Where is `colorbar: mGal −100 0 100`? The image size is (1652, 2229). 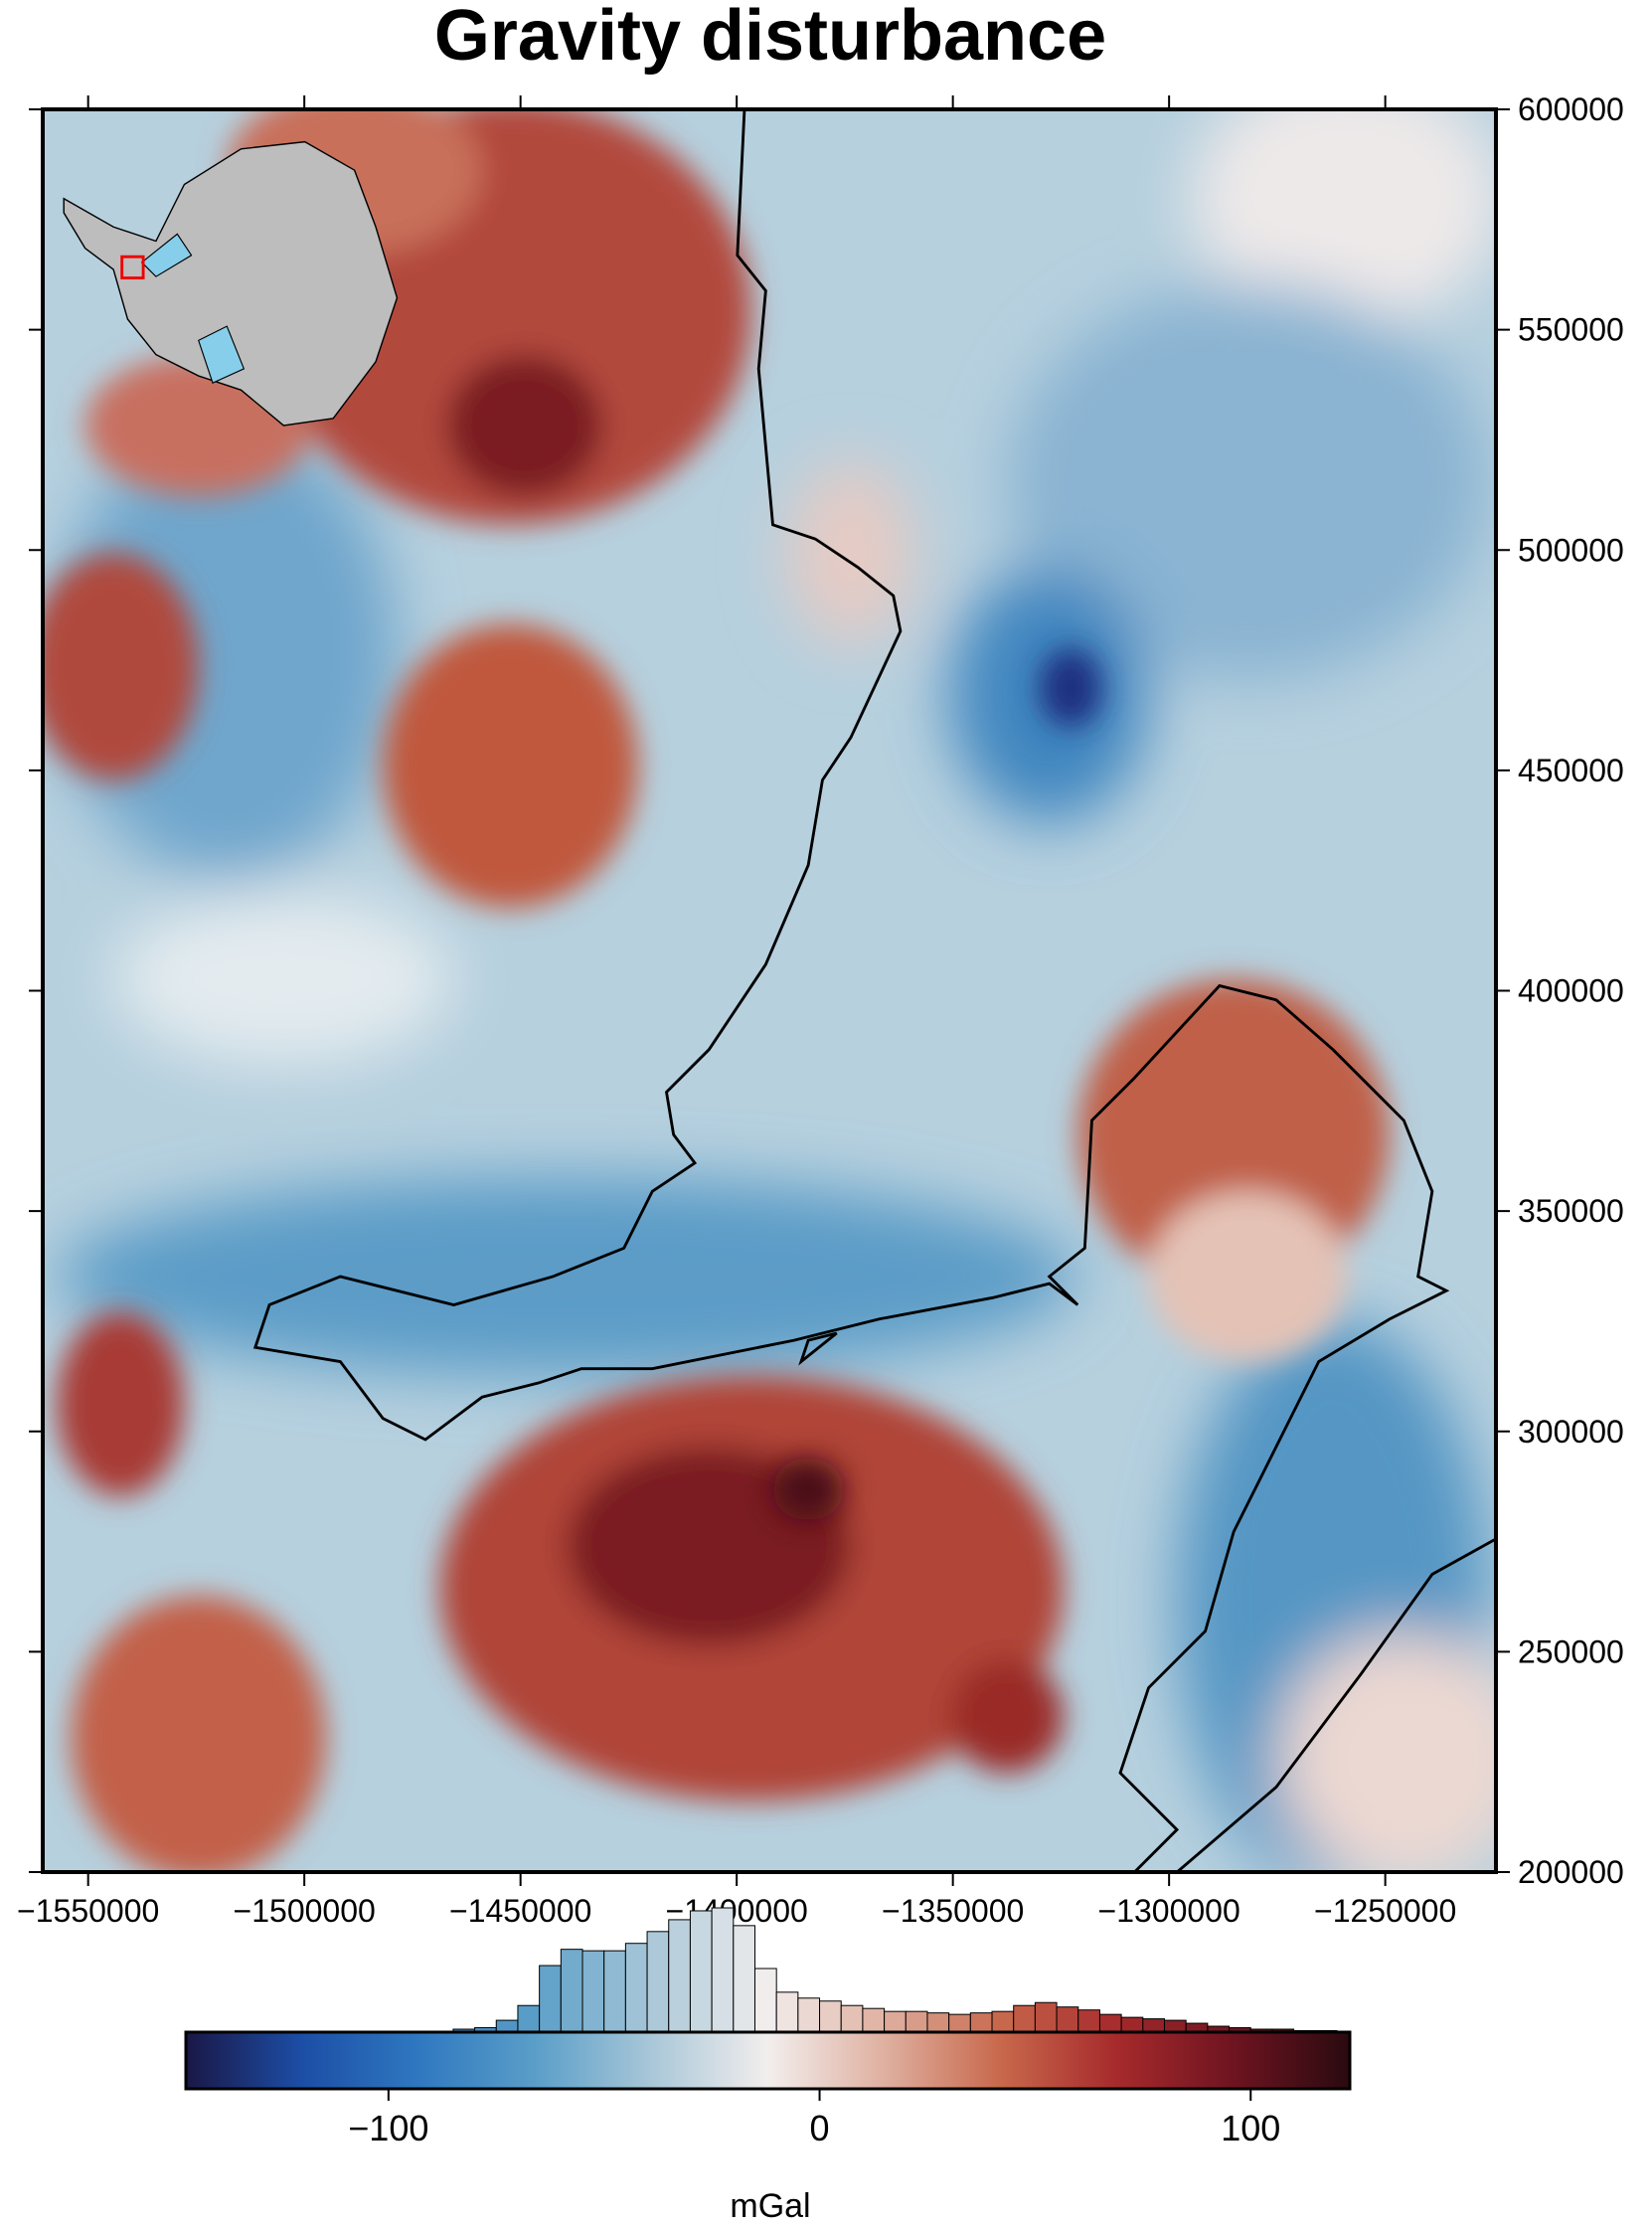 colorbar: mGal −100 0 100 is located at coordinates (768, 2066).